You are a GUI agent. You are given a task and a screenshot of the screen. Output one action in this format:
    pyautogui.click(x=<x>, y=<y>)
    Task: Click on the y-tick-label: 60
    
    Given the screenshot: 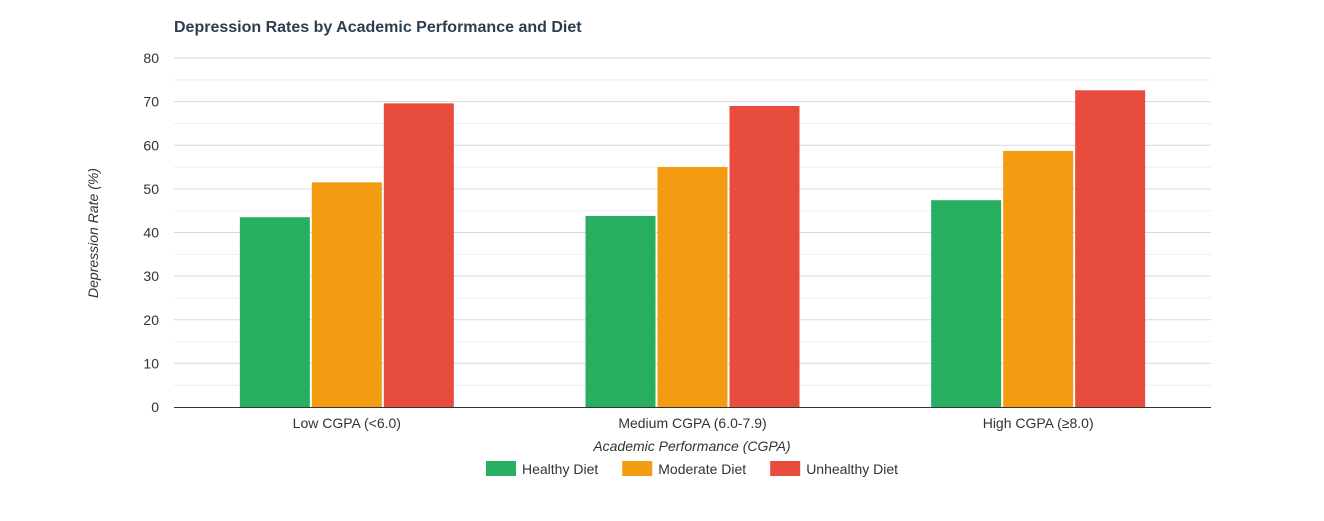 What is the action you would take?
    pyautogui.click(x=151, y=145)
    